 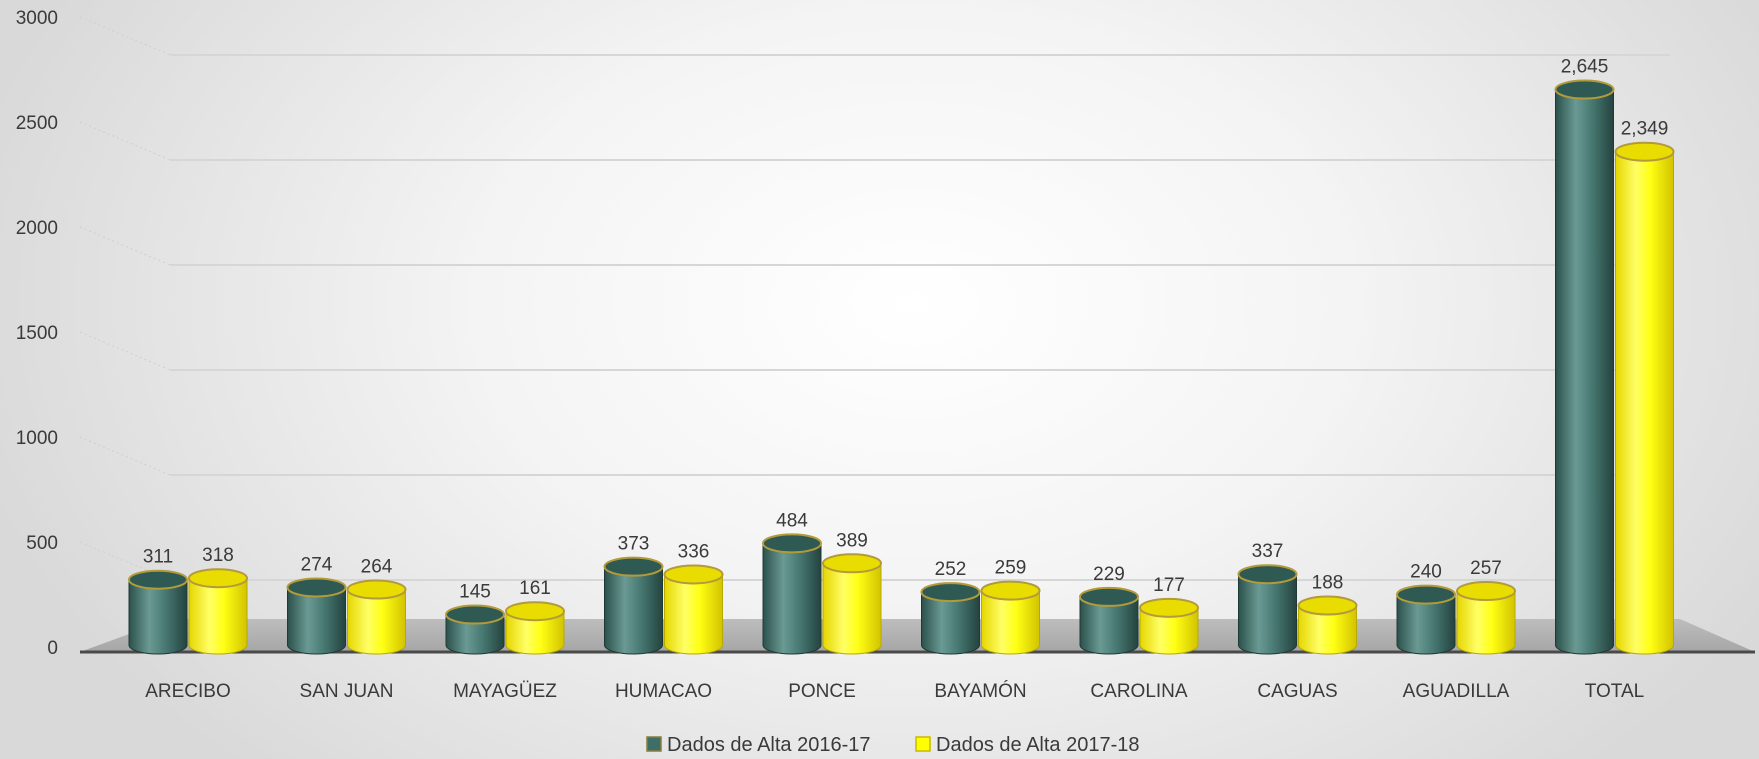 I want to click on x-category-label: AGUADILLA, so click(x=1456, y=691).